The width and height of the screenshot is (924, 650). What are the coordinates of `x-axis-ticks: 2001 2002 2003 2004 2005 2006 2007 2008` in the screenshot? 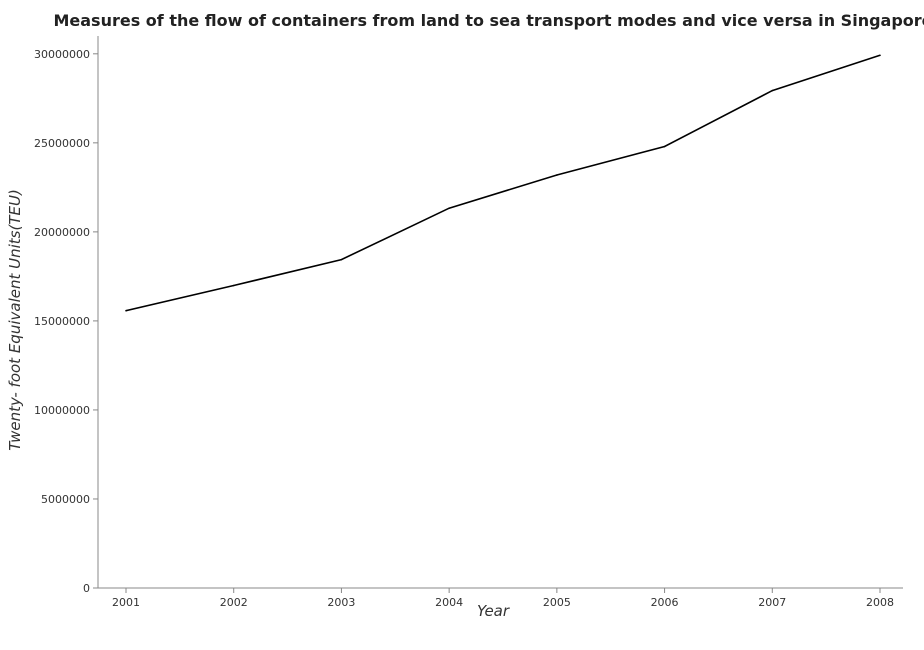 It's located at (503, 598).